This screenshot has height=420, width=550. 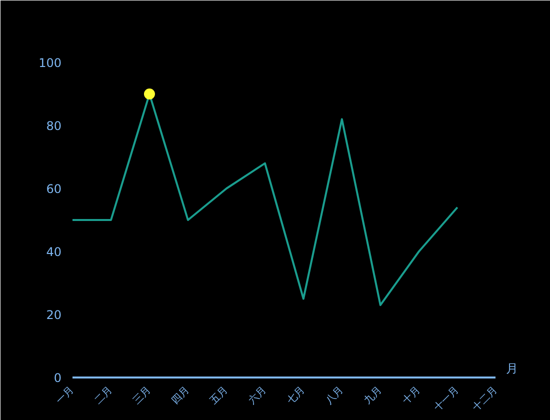 What do you see at coordinates (50, 63) in the screenshot?
I see `y-tick-label: 100` at bounding box center [50, 63].